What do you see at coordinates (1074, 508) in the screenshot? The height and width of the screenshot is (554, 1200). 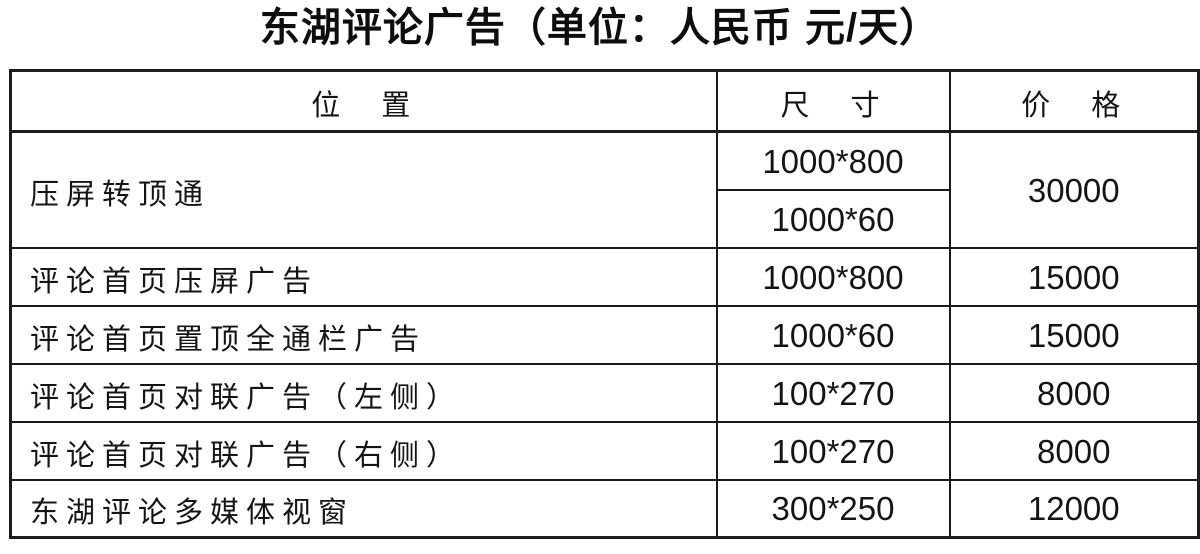 I see `price-cell: 12000` at bounding box center [1074, 508].